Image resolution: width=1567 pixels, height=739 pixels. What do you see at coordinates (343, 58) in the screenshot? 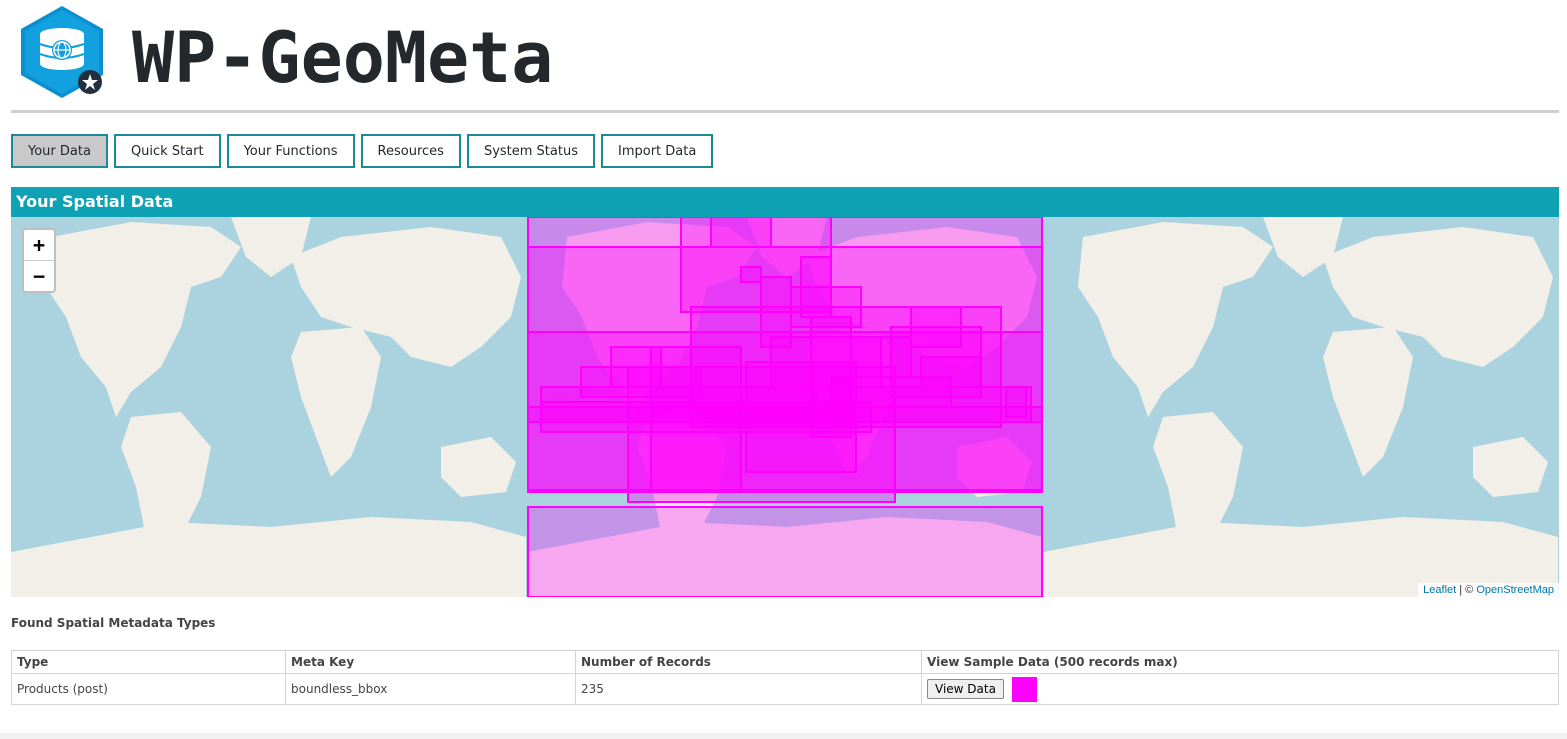
I see `page-title: WP-GeoMeta` at bounding box center [343, 58].